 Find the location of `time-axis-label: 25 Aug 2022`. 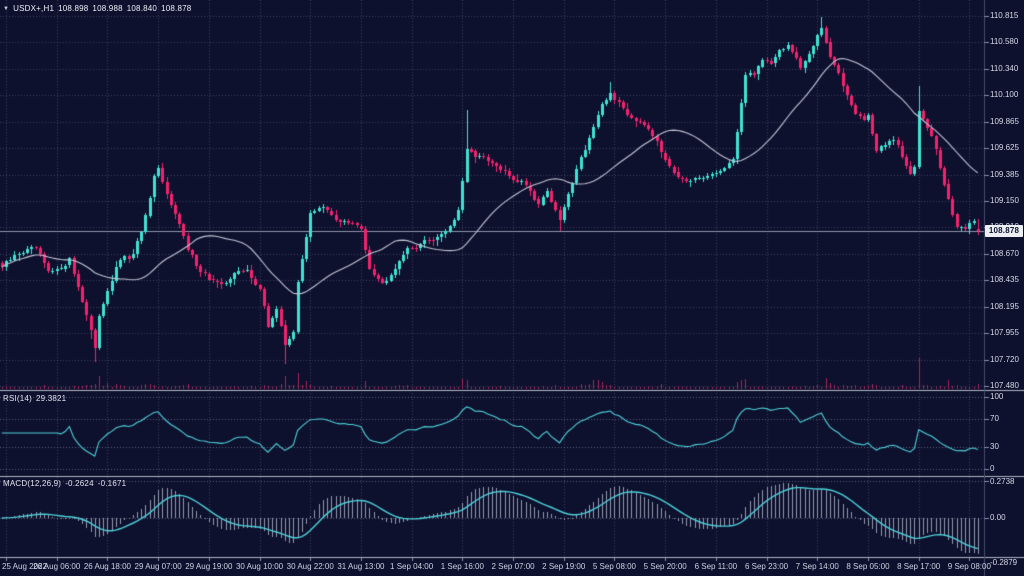

time-axis-label: 25 Aug 2022 is located at coordinates (24, 566).